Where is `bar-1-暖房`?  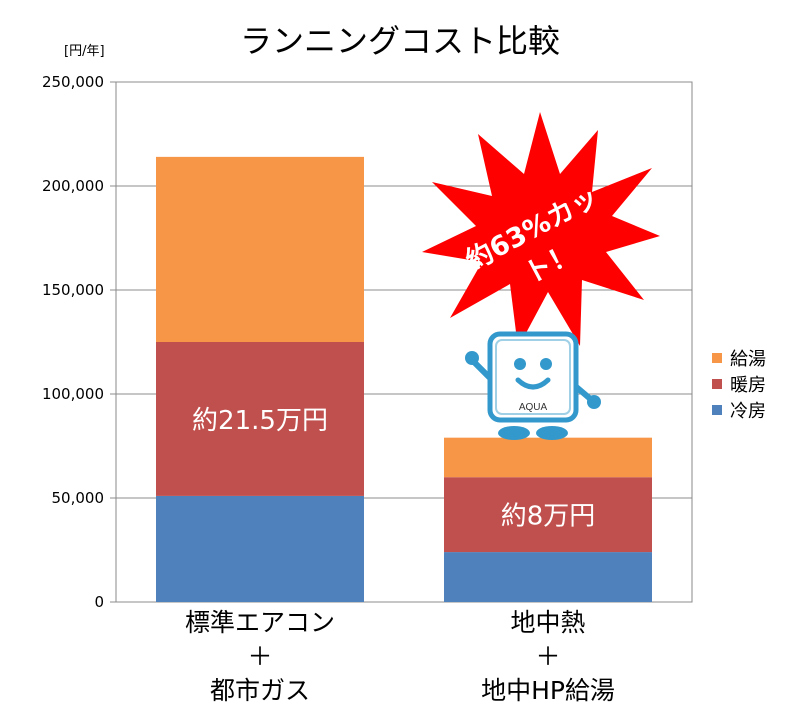
bar-1-暖房 is located at coordinates (548, 515).